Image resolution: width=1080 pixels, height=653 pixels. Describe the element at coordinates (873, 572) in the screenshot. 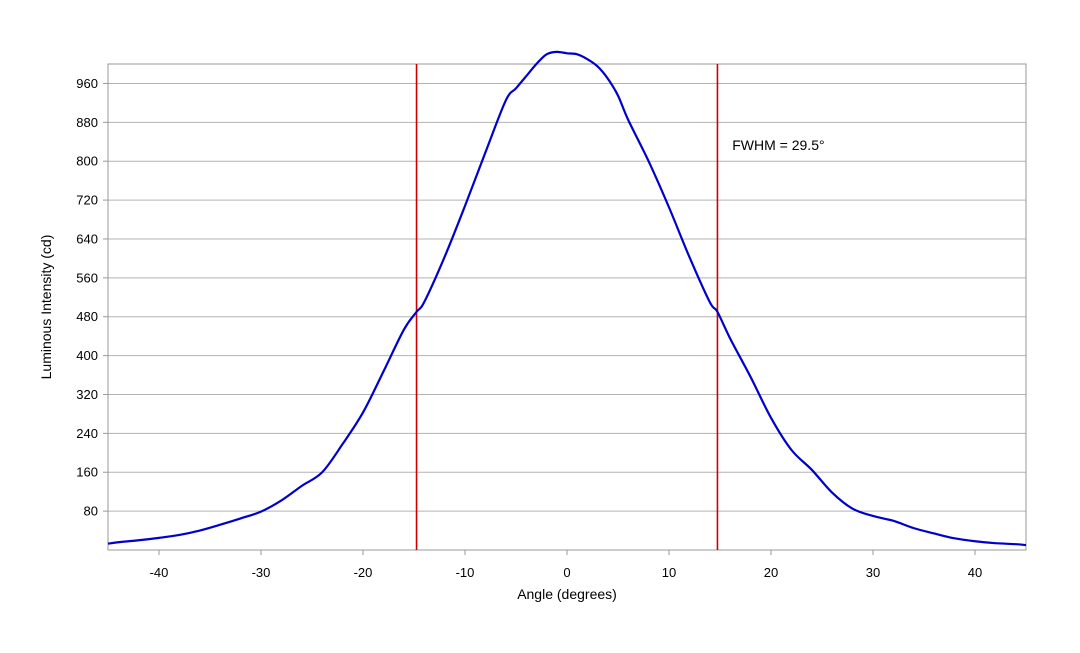

I see `x-tick-label: 30` at that location.